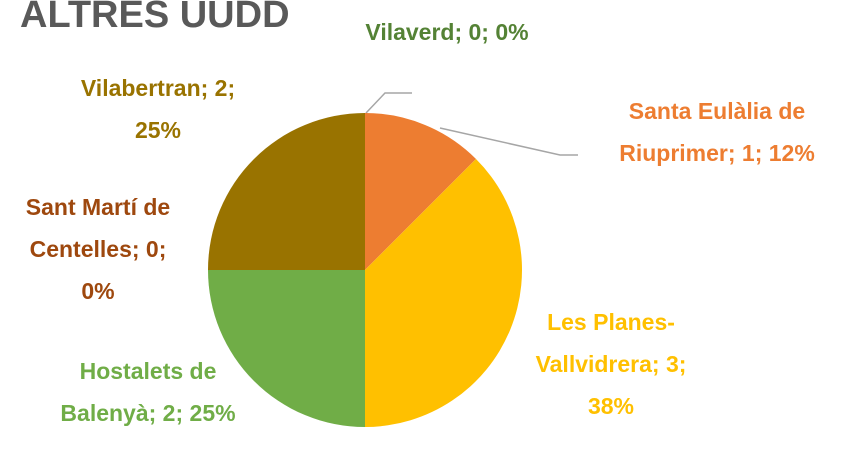 The height and width of the screenshot is (470, 853). What do you see at coordinates (155, 18) in the screenshot?
I see `chart-title: ALTRES UUDD` at bounding box center [155, 18].